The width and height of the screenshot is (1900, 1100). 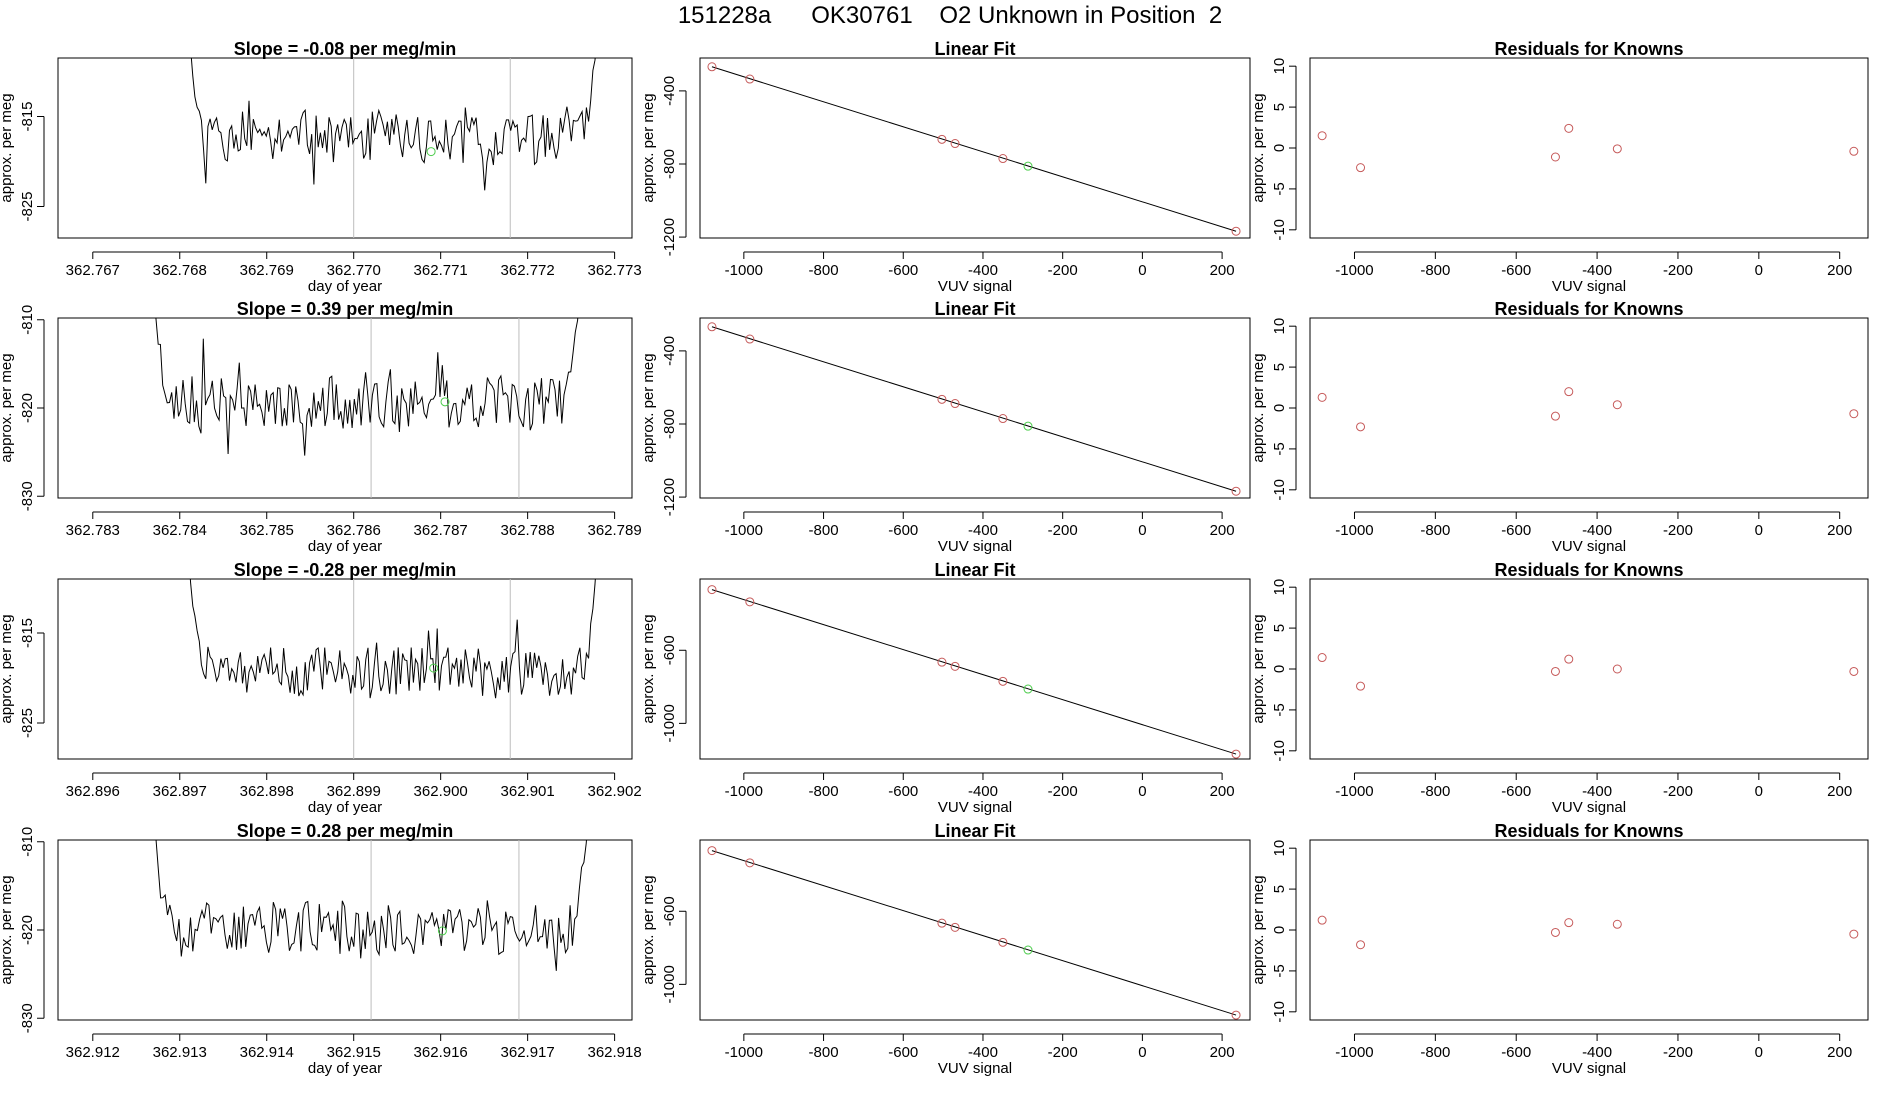 What do you see at coordinates (354, 791) in the screenshot?
I see `x-tick-label: 362.899` at bounding box center [354, 791].